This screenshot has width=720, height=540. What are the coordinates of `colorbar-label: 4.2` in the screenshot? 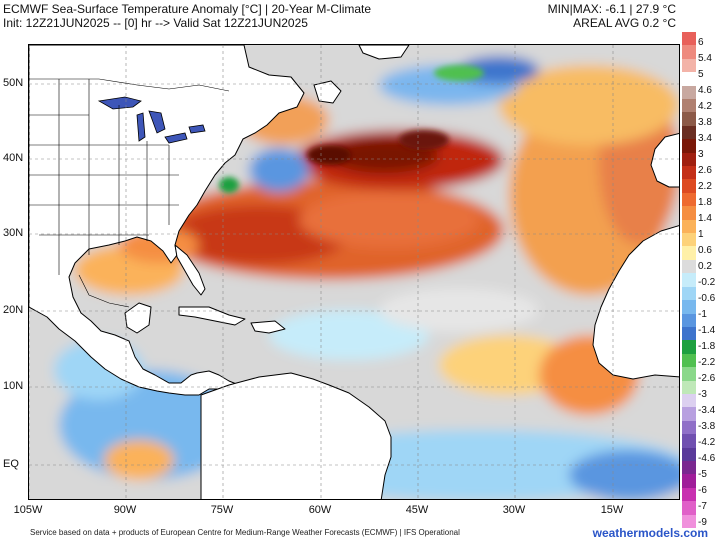 It's located at (705, 106).